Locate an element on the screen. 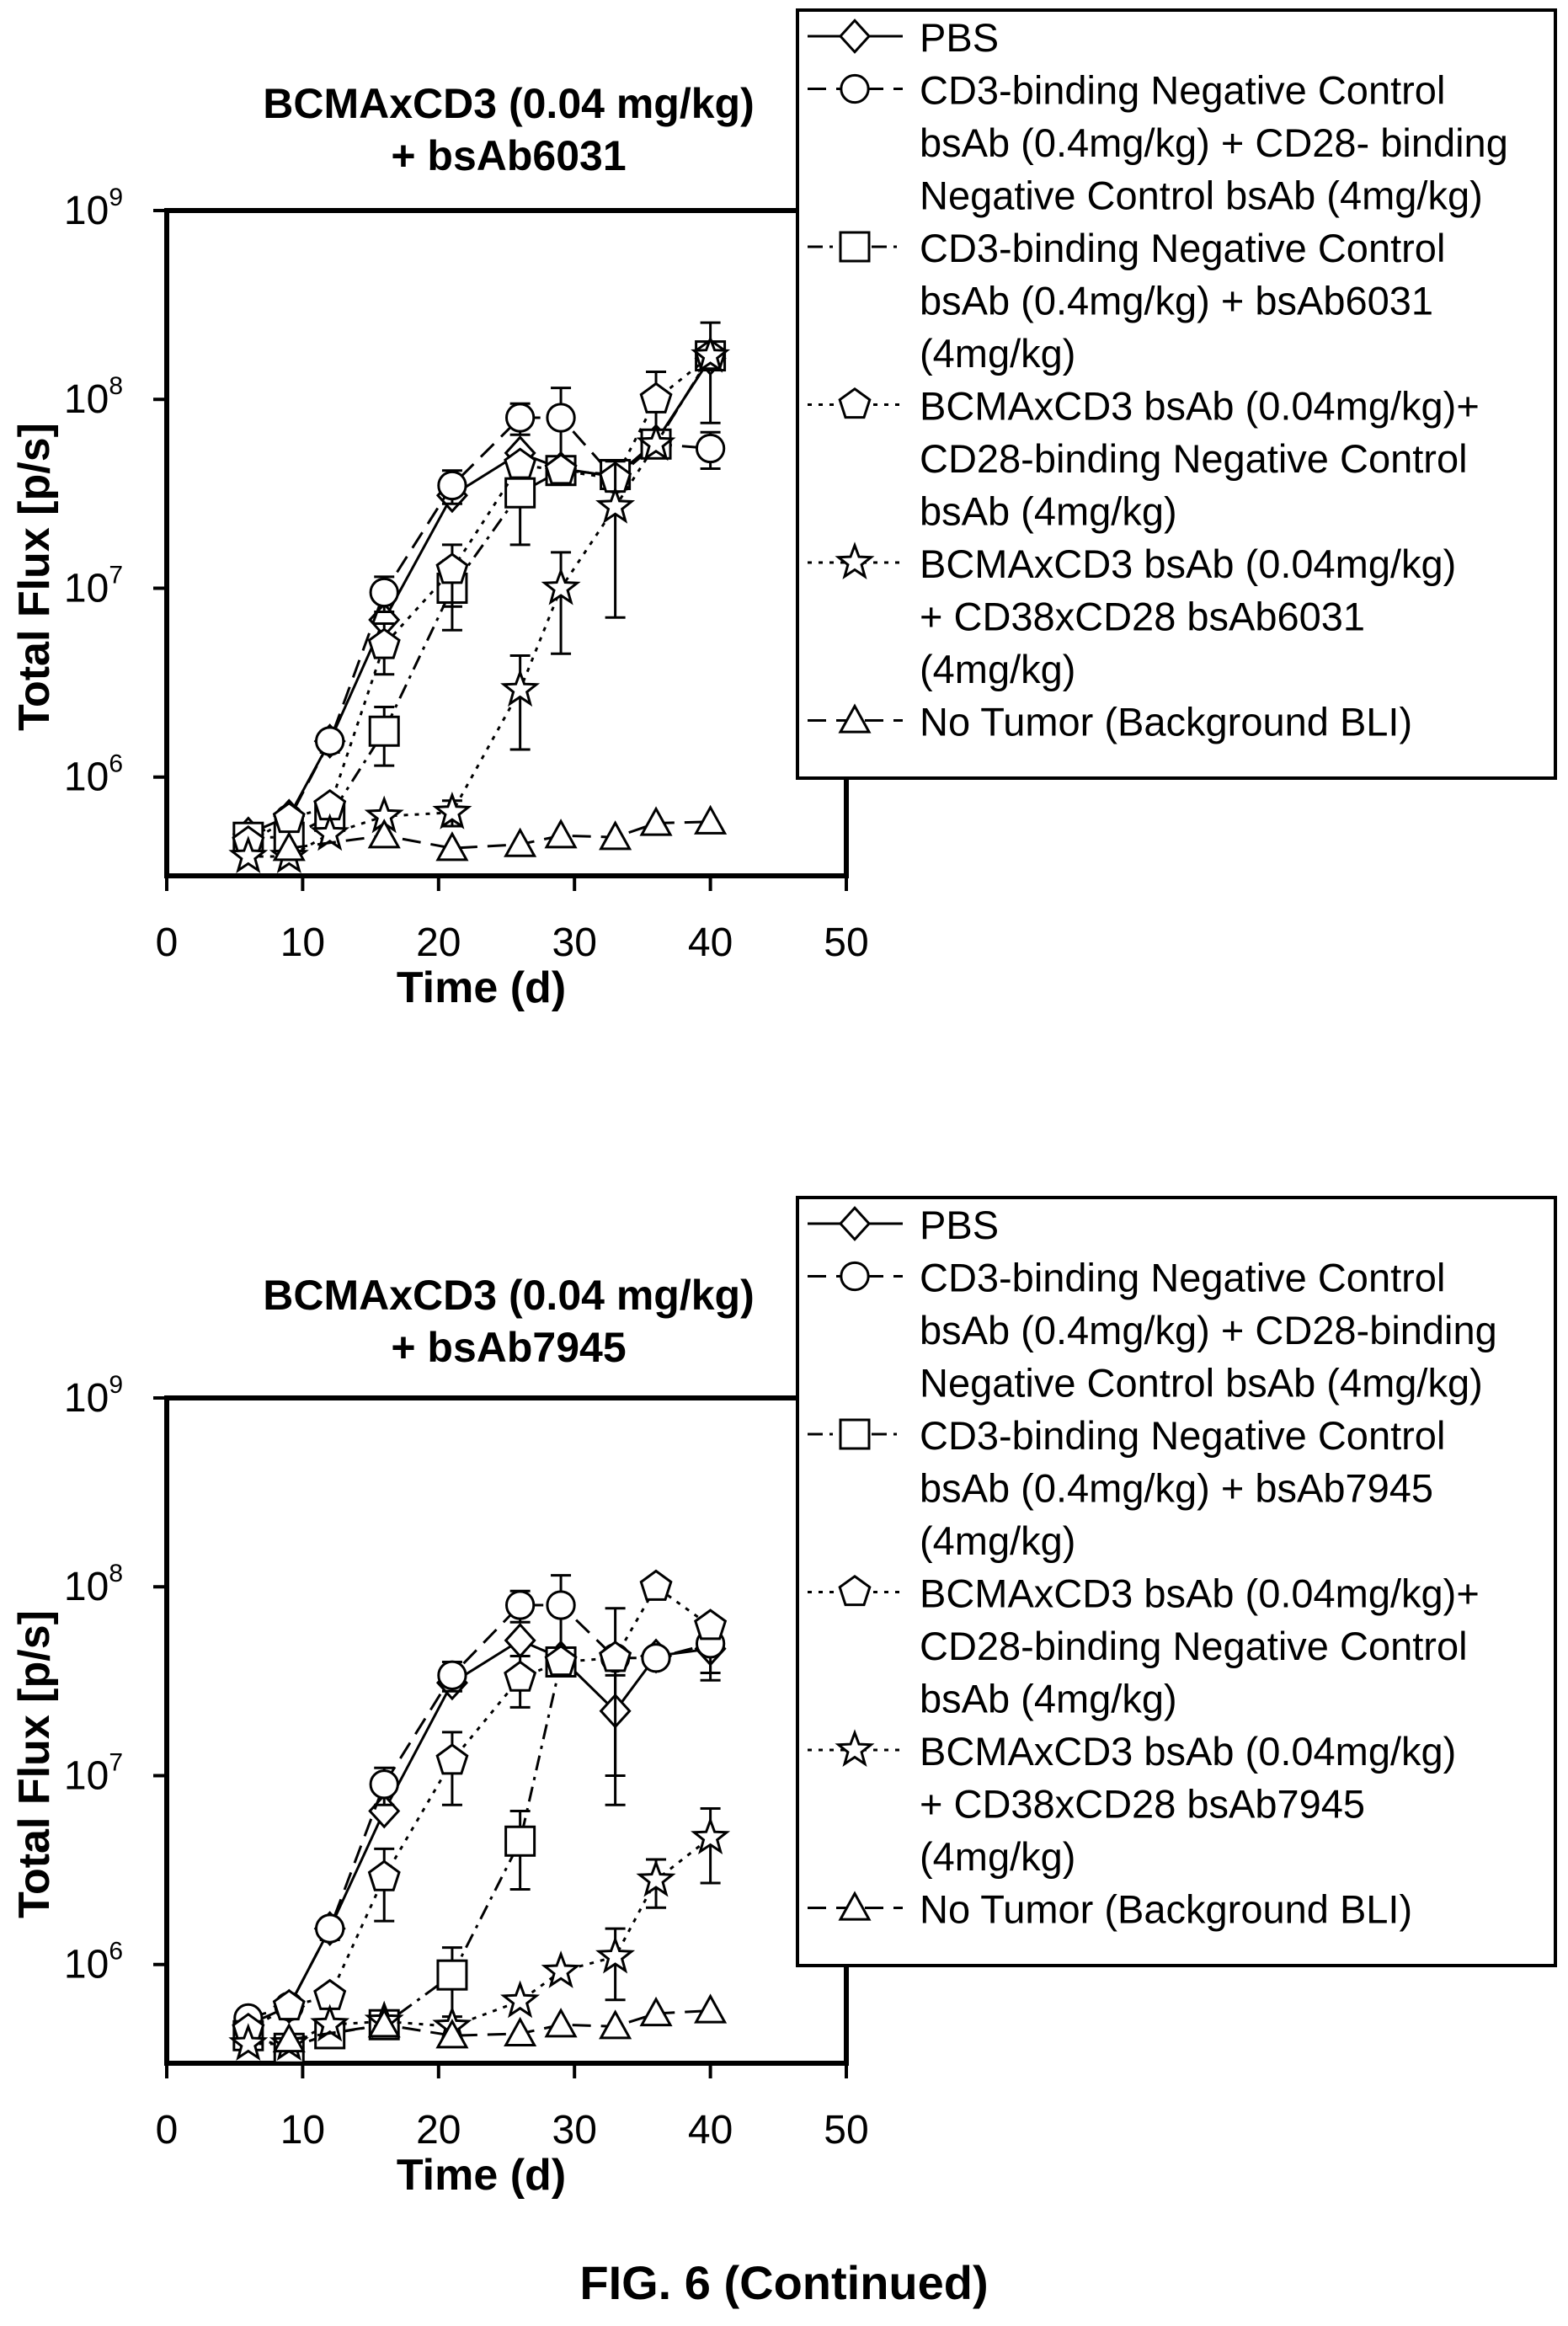  legend-entry-text: bsAb (0.4mg/kg) + CD28- binding is located at coordinates (1214, 143).